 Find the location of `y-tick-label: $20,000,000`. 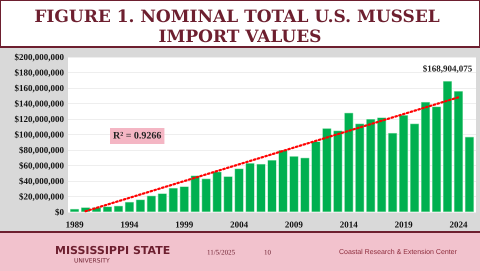

y-tick-label: $20,000,000 is located at coordinates (41, 197).